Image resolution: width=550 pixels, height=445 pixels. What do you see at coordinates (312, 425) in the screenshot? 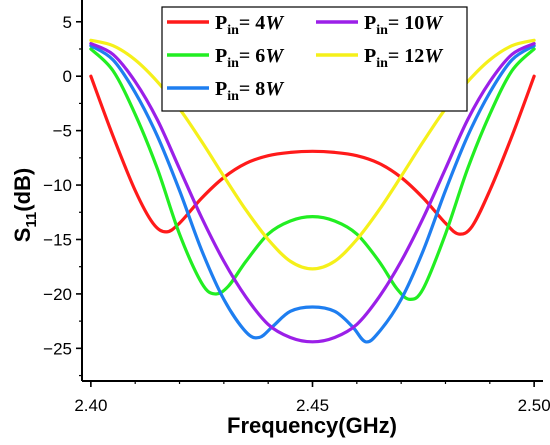
I see `x-axis-title: Frequency(GHz)` at bounding box center [312, 425].